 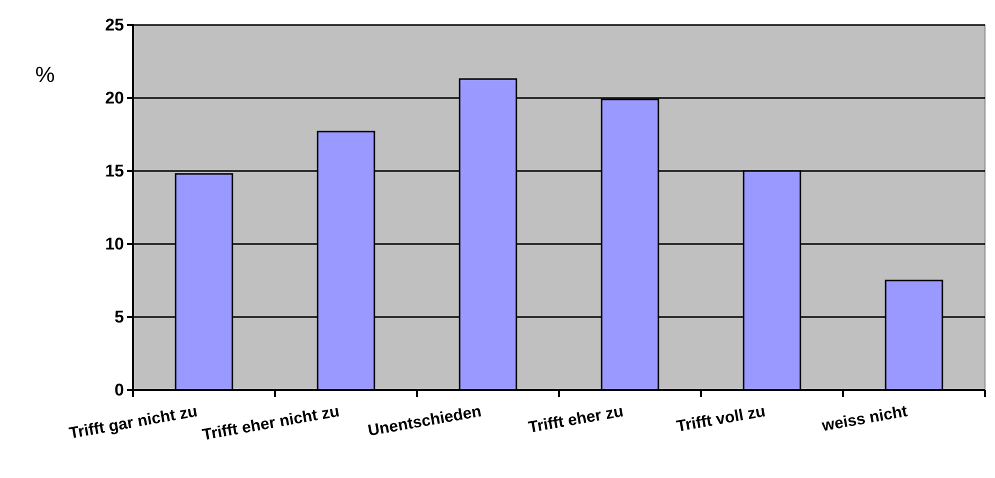 What do you see at coordinates (119, 316) in the screenshot?
I see `y-tick-label: 5` at bounding box center [119, 316].